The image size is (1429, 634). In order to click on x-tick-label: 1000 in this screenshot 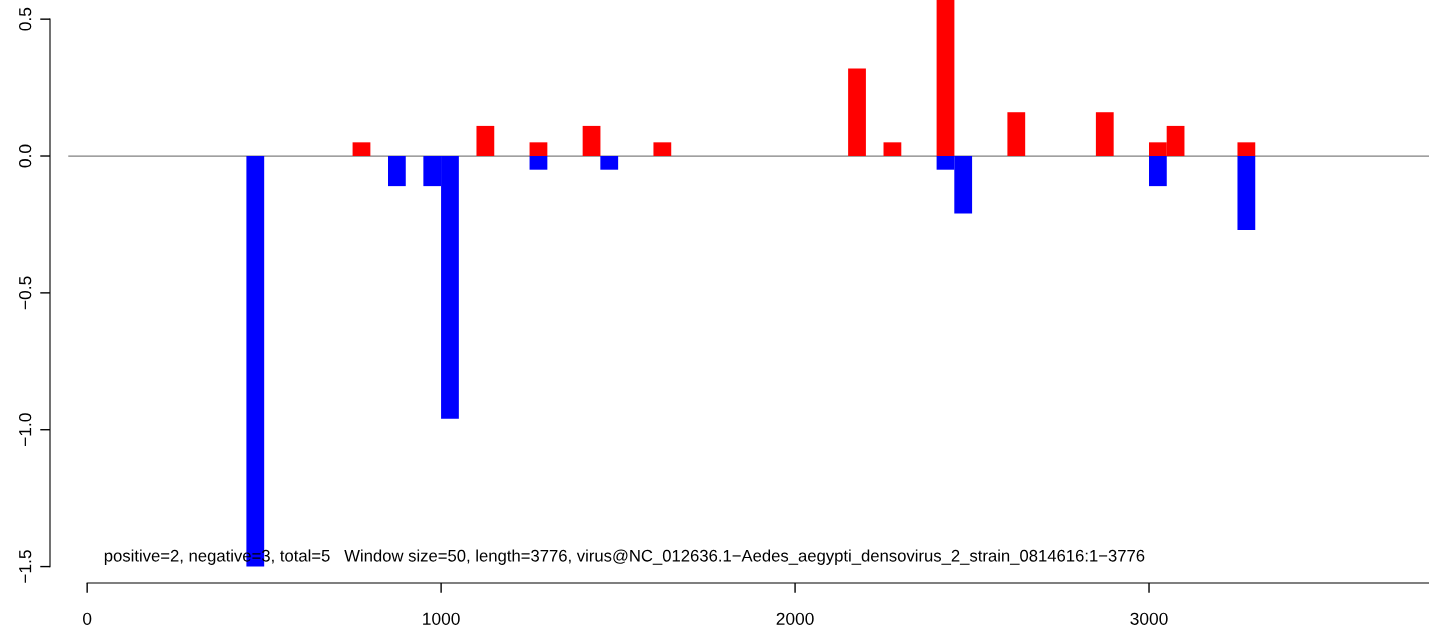, I will do `click(441, 618)`.